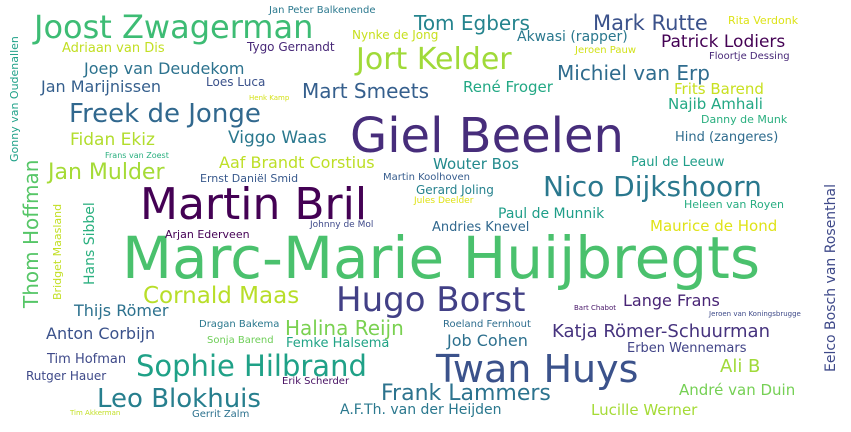 This screenshot has width=851, height=432. What do you see at coordinates (755, 314) in the screenshot?
I see `word-jeroen-van-koningsbrugge: Jeroen van Koningsbrugge` at bounding box center [755, 314].